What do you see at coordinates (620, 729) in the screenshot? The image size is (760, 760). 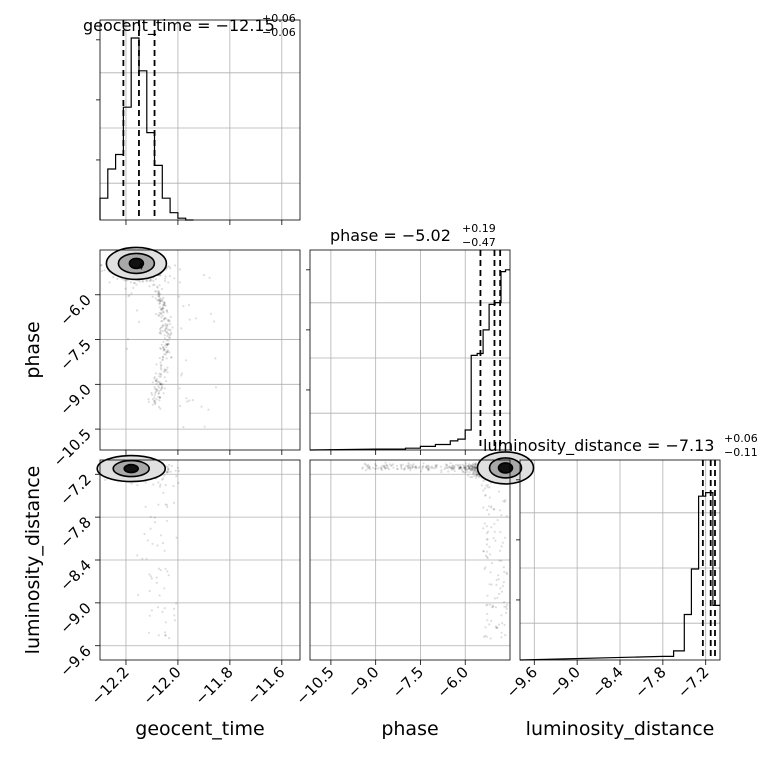 I see `xlabel-luminosity_distance: luminosity_distance` at bounding box center [620, 729].